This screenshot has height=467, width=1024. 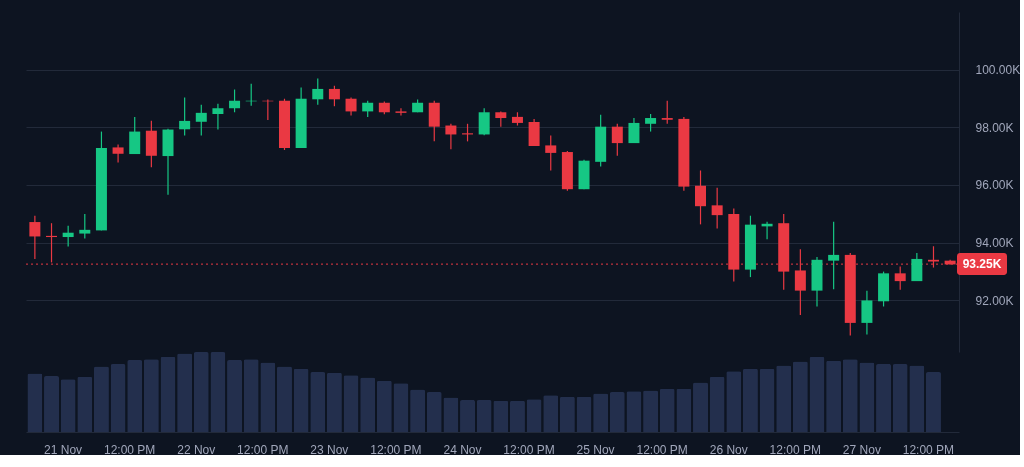 I want to click on y-tick-label: 92.00K, so click(x=994, y=300).